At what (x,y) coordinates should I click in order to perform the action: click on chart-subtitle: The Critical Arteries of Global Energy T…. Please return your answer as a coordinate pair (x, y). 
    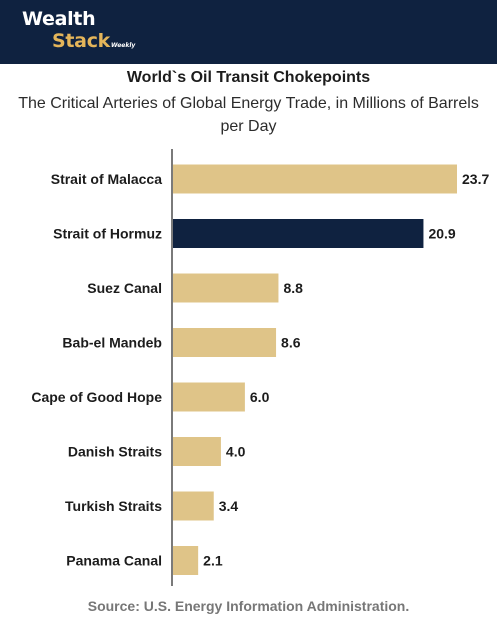
    Looking at the image, I should click on (248, 115).